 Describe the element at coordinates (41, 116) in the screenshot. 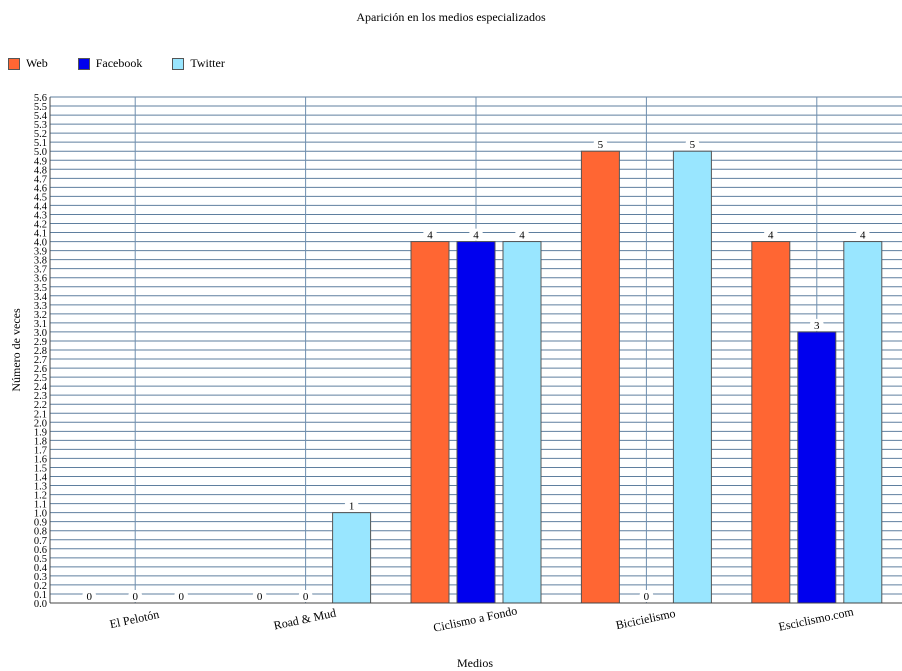

I see `y-tick-label: 5.4` at that location.